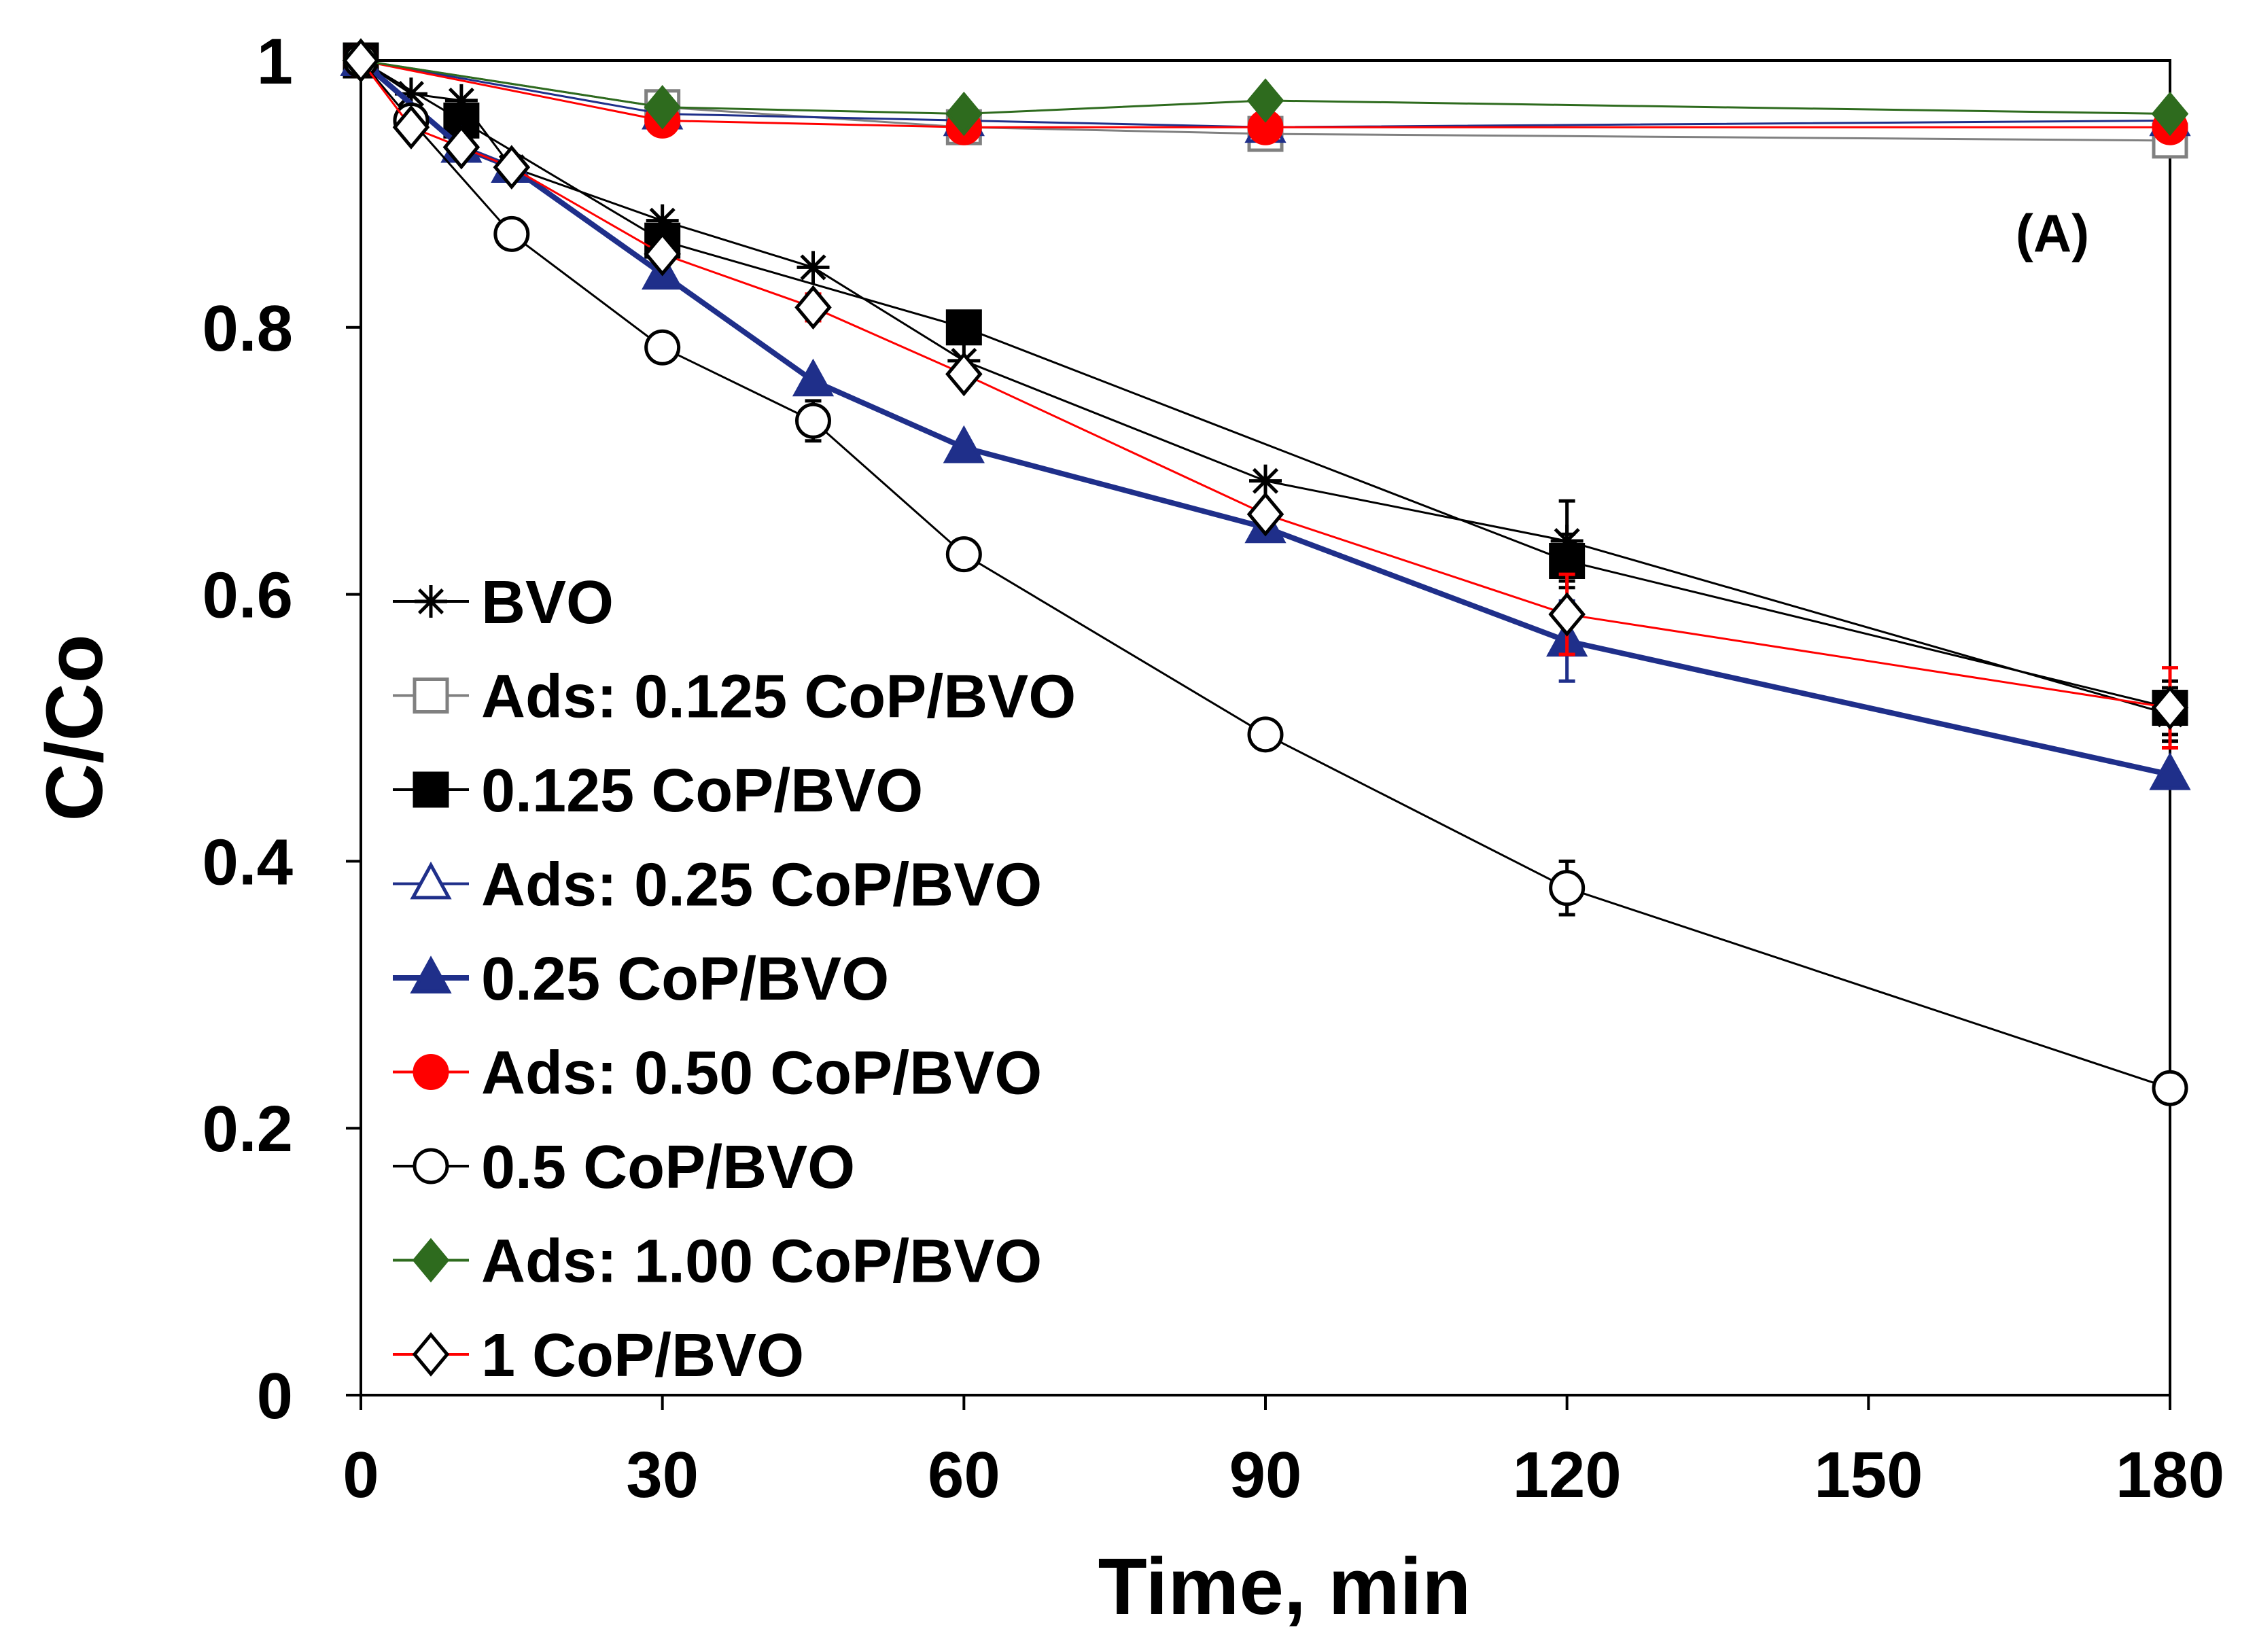 The width and height of the screenshot is (2257, 1652). I want to click on legend-item-9: 1 CoP/BVO, so click(598, 1356).